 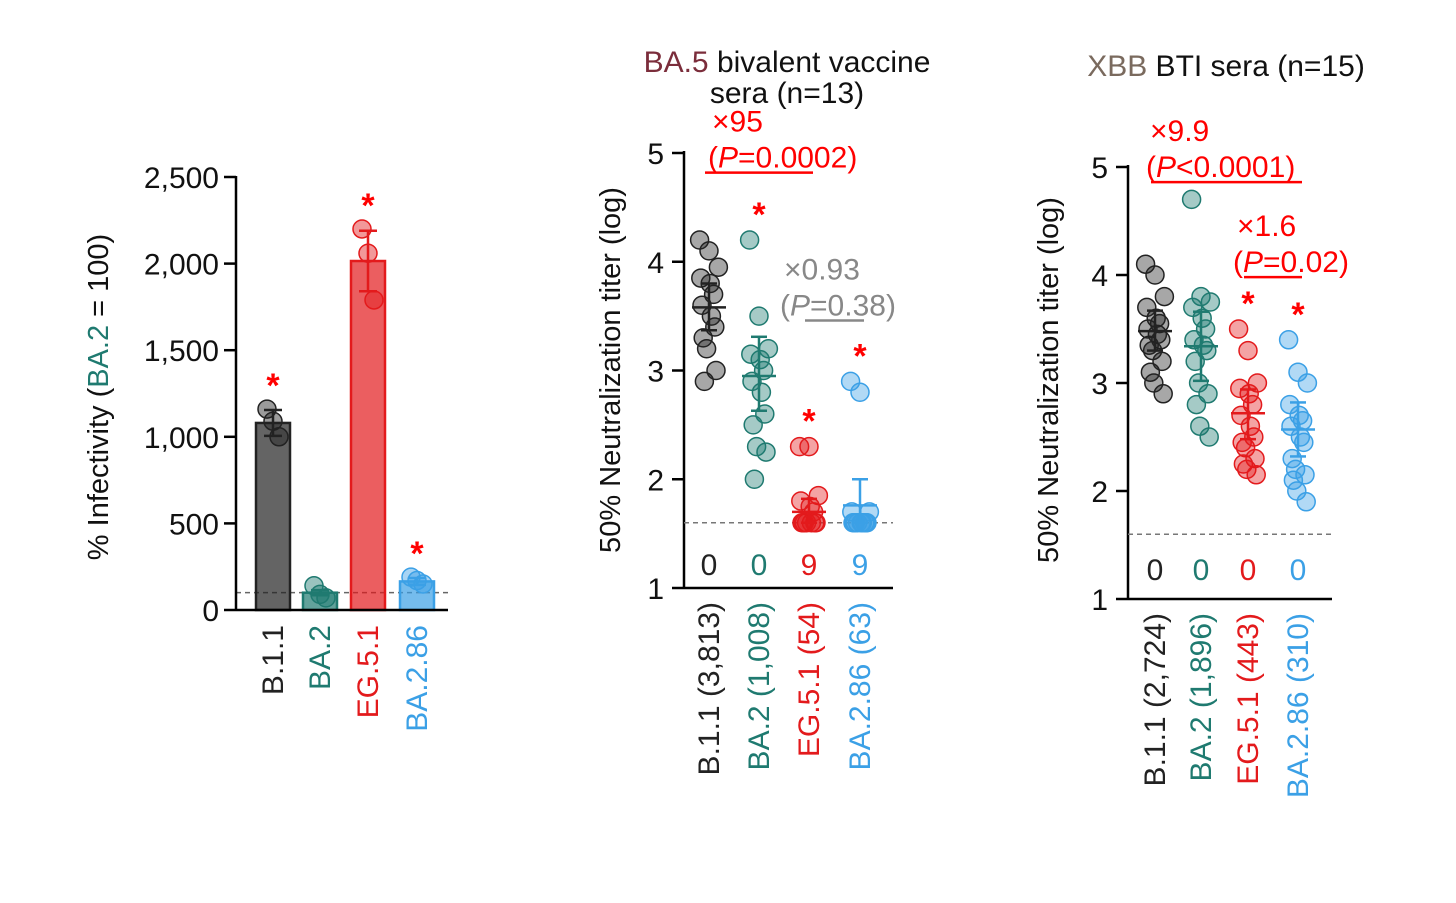 What do you see at coordinates (1298, 705) in the screenshot?
I see `x-label-ba286: BA.2.86 (310)` at bounding box center [1298, 705].